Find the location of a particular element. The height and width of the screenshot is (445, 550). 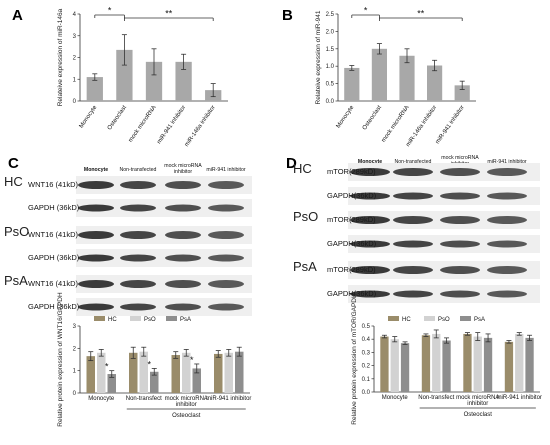

chart-b-x-tick-label: mock microRNA is located at coordinates (396, 124).